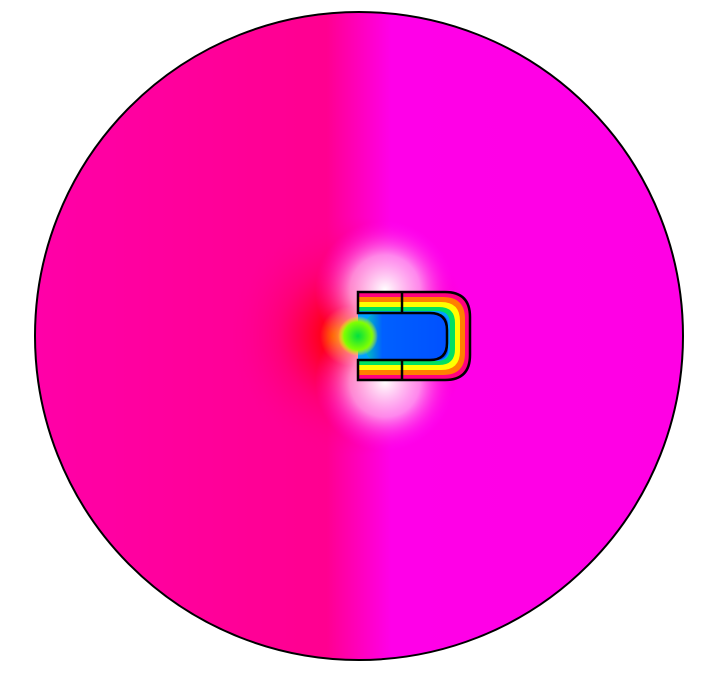  Describe the element at coordinates (407, 337) in the screenshot. I see `magnet-core` at that location.